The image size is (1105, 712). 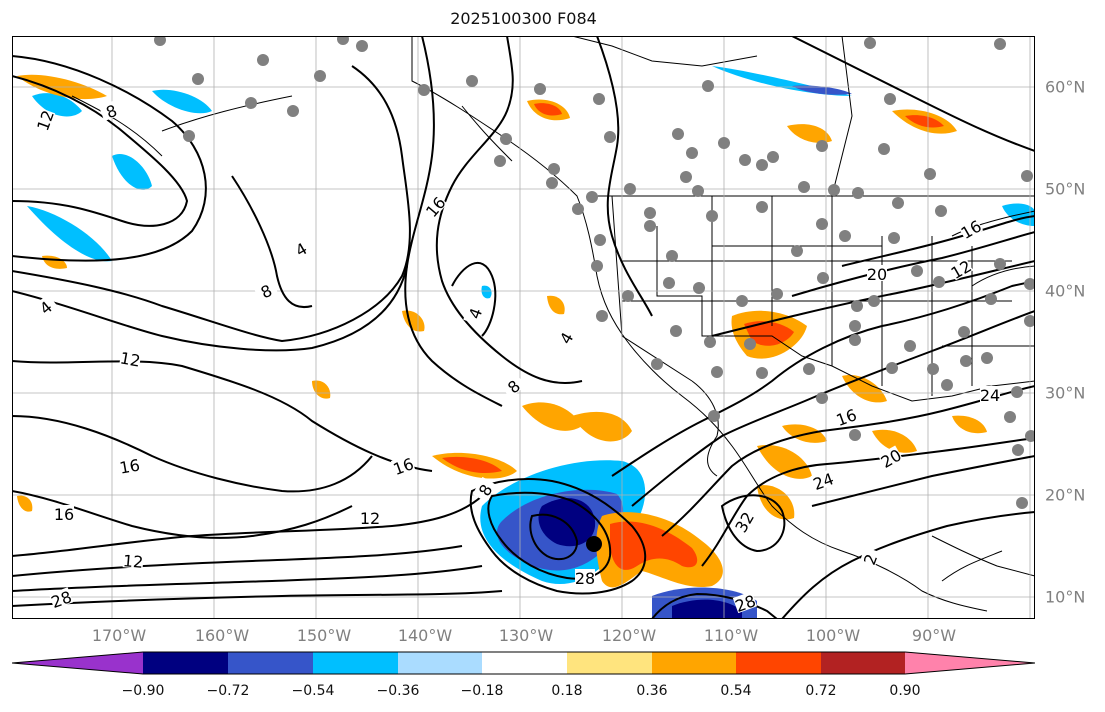 What do you see at coordinates (594, 544) in the screenshot?
I see `tropical-cyclone-marker` at bounding box center [594, 544].